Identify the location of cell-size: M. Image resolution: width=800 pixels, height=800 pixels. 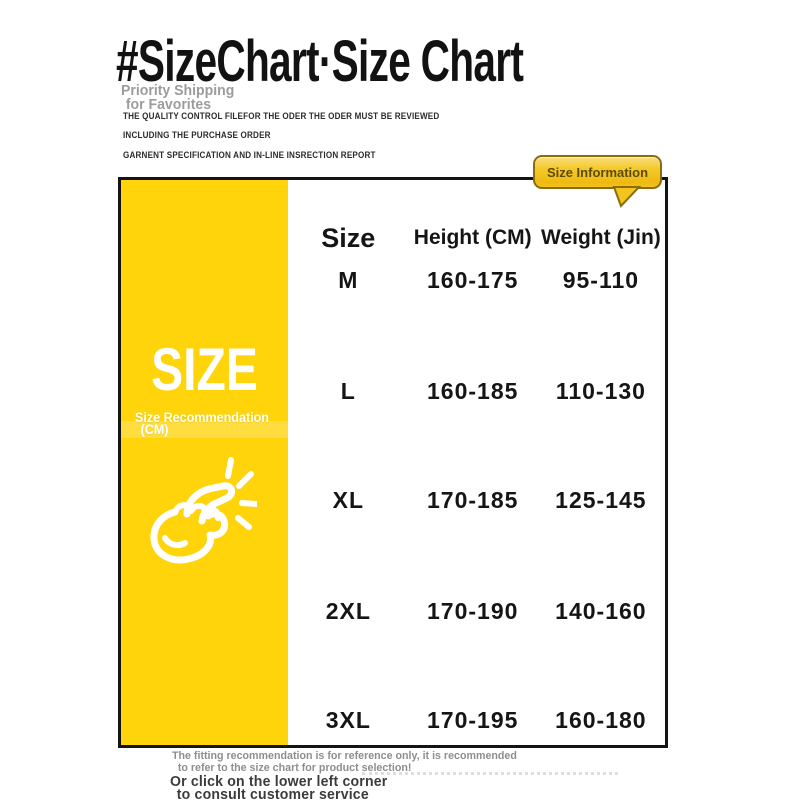
(348, 279).